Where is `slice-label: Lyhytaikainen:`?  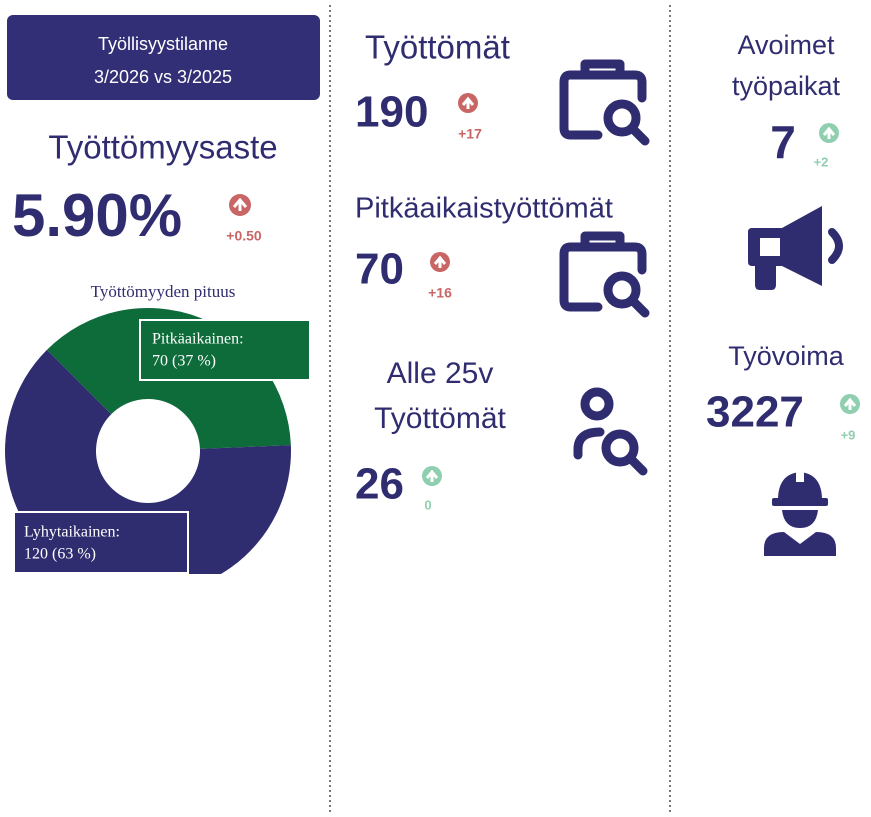
slice-label: Lyhytaikainen: is located at coordinates (72, 532).